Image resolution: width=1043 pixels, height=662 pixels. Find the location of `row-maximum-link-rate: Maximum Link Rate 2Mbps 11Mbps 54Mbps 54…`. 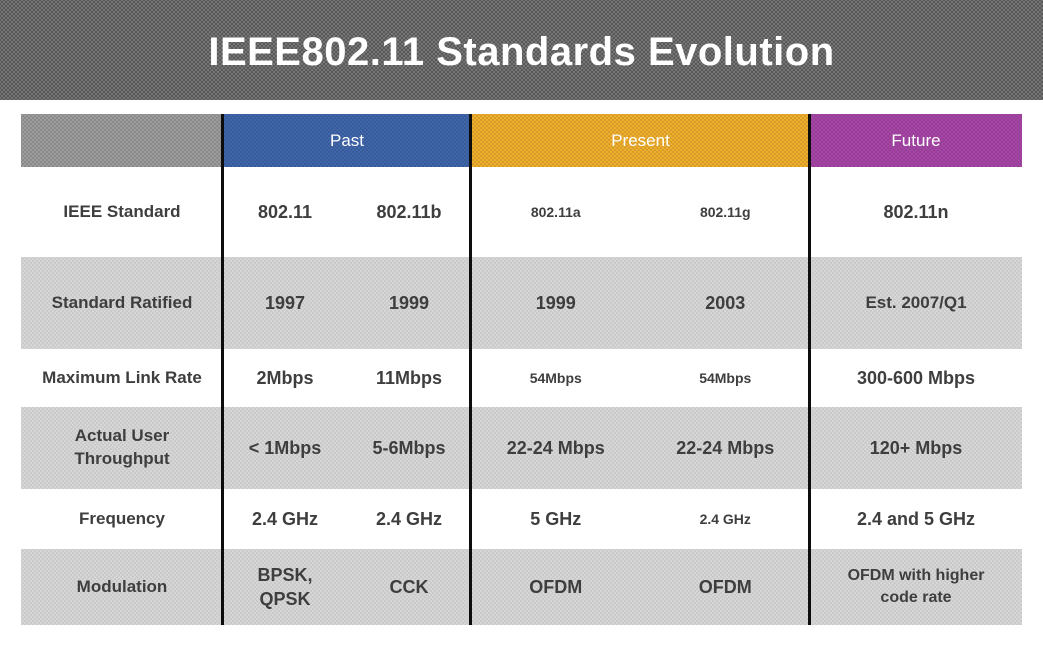

row-maximum-link-rate: Maximum Link Rate 2Mbps 11Mbps 54Mbps 54… is located at coordinates (521, 378).